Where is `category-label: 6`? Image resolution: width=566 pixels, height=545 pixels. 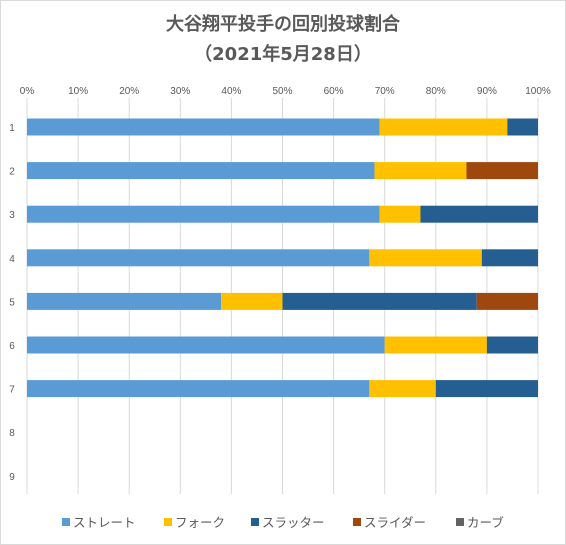
category-label: 6 is located at coordinates (12, 346).